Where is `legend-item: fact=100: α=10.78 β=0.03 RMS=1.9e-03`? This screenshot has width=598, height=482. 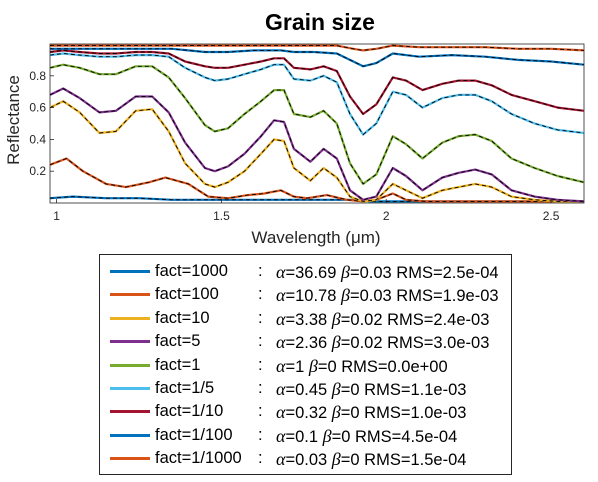
legend-item: fact=100: α=10.78 β=0.03 RMS=1.9e-03 is located at coordinates (305, 295).